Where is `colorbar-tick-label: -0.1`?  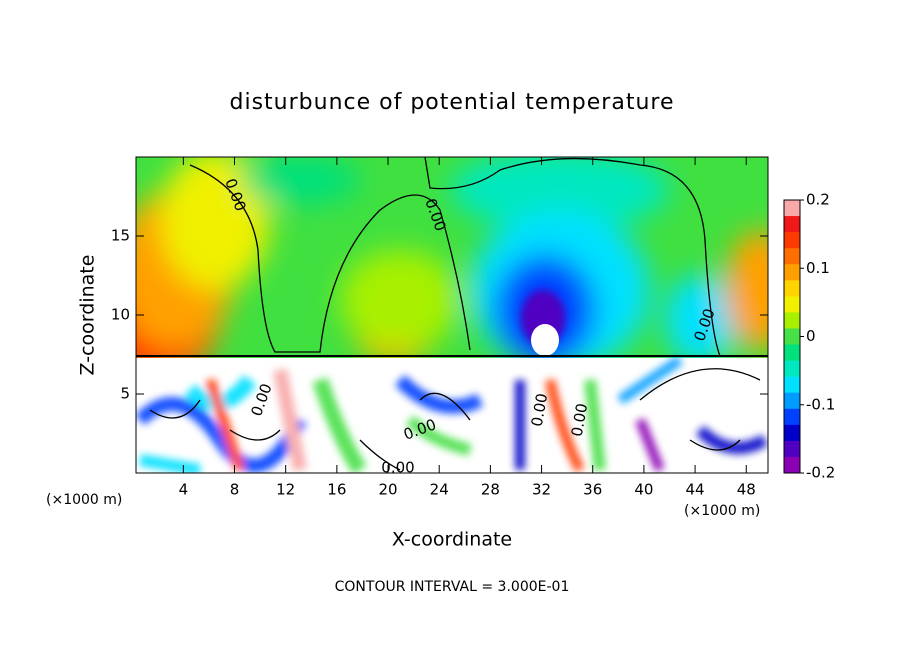 colorbar-tick-label: -0.1 is located at coordinates (820, 404).